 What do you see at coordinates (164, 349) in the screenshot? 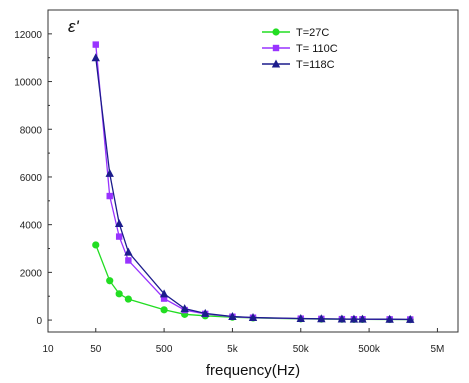
I see `x-tick-label: 500` at bounding box center [164, 349].